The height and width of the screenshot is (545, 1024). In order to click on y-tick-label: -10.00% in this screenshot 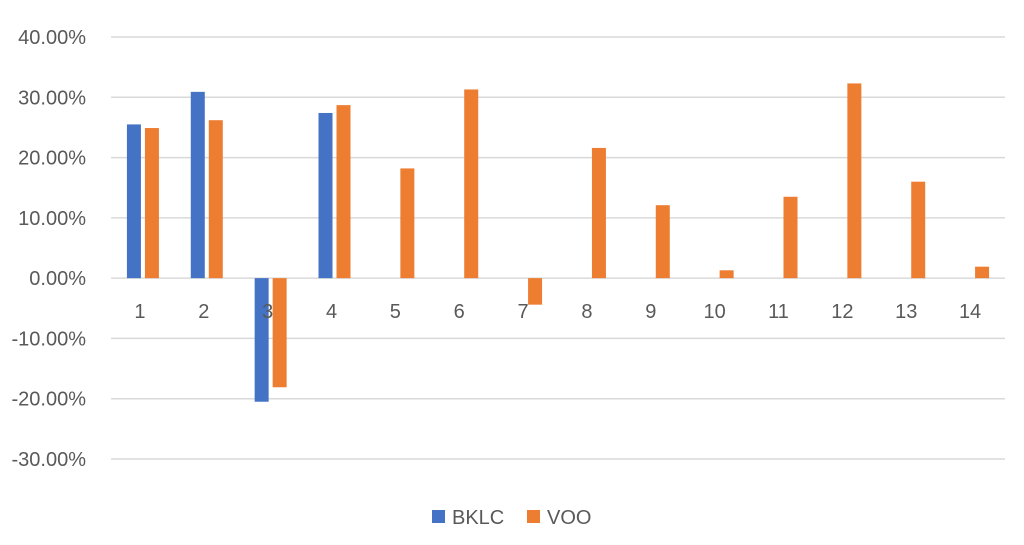, I will do `click(49, 339)`.